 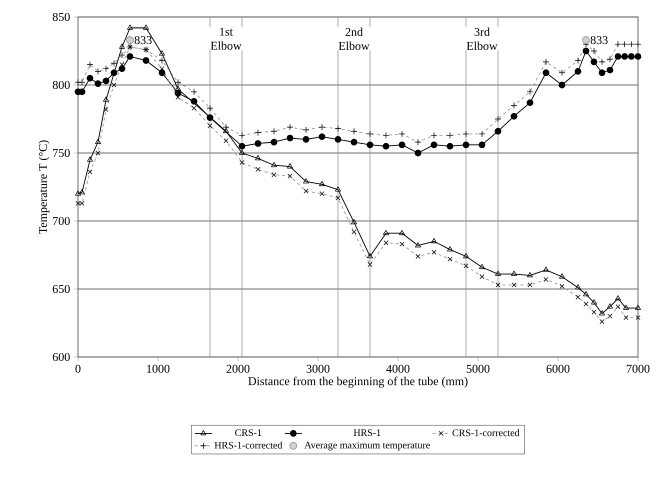 What do you see at coordinates (238, 368) in the screenshot?
I see `x-tick-label: 2000` at bounding box center [238, 368].